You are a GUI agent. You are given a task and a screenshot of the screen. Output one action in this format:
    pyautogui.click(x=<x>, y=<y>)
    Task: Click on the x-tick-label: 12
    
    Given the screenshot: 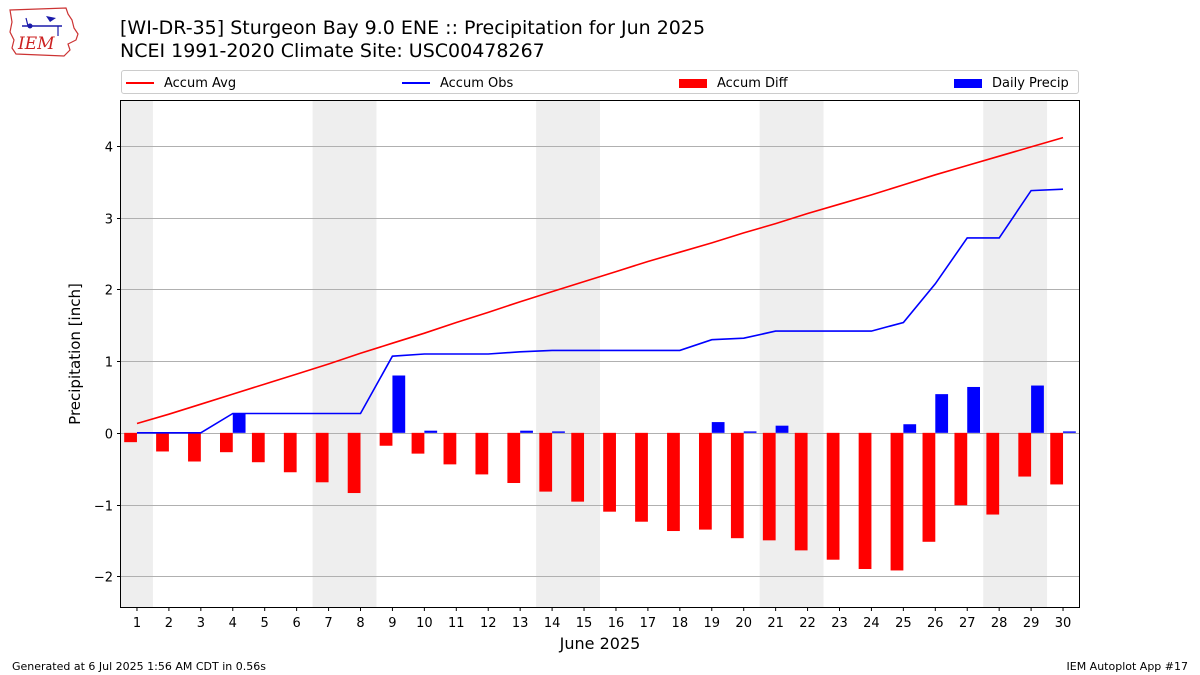 What is the action you would take?
    pyautogui.click(x=488, y=623)
    